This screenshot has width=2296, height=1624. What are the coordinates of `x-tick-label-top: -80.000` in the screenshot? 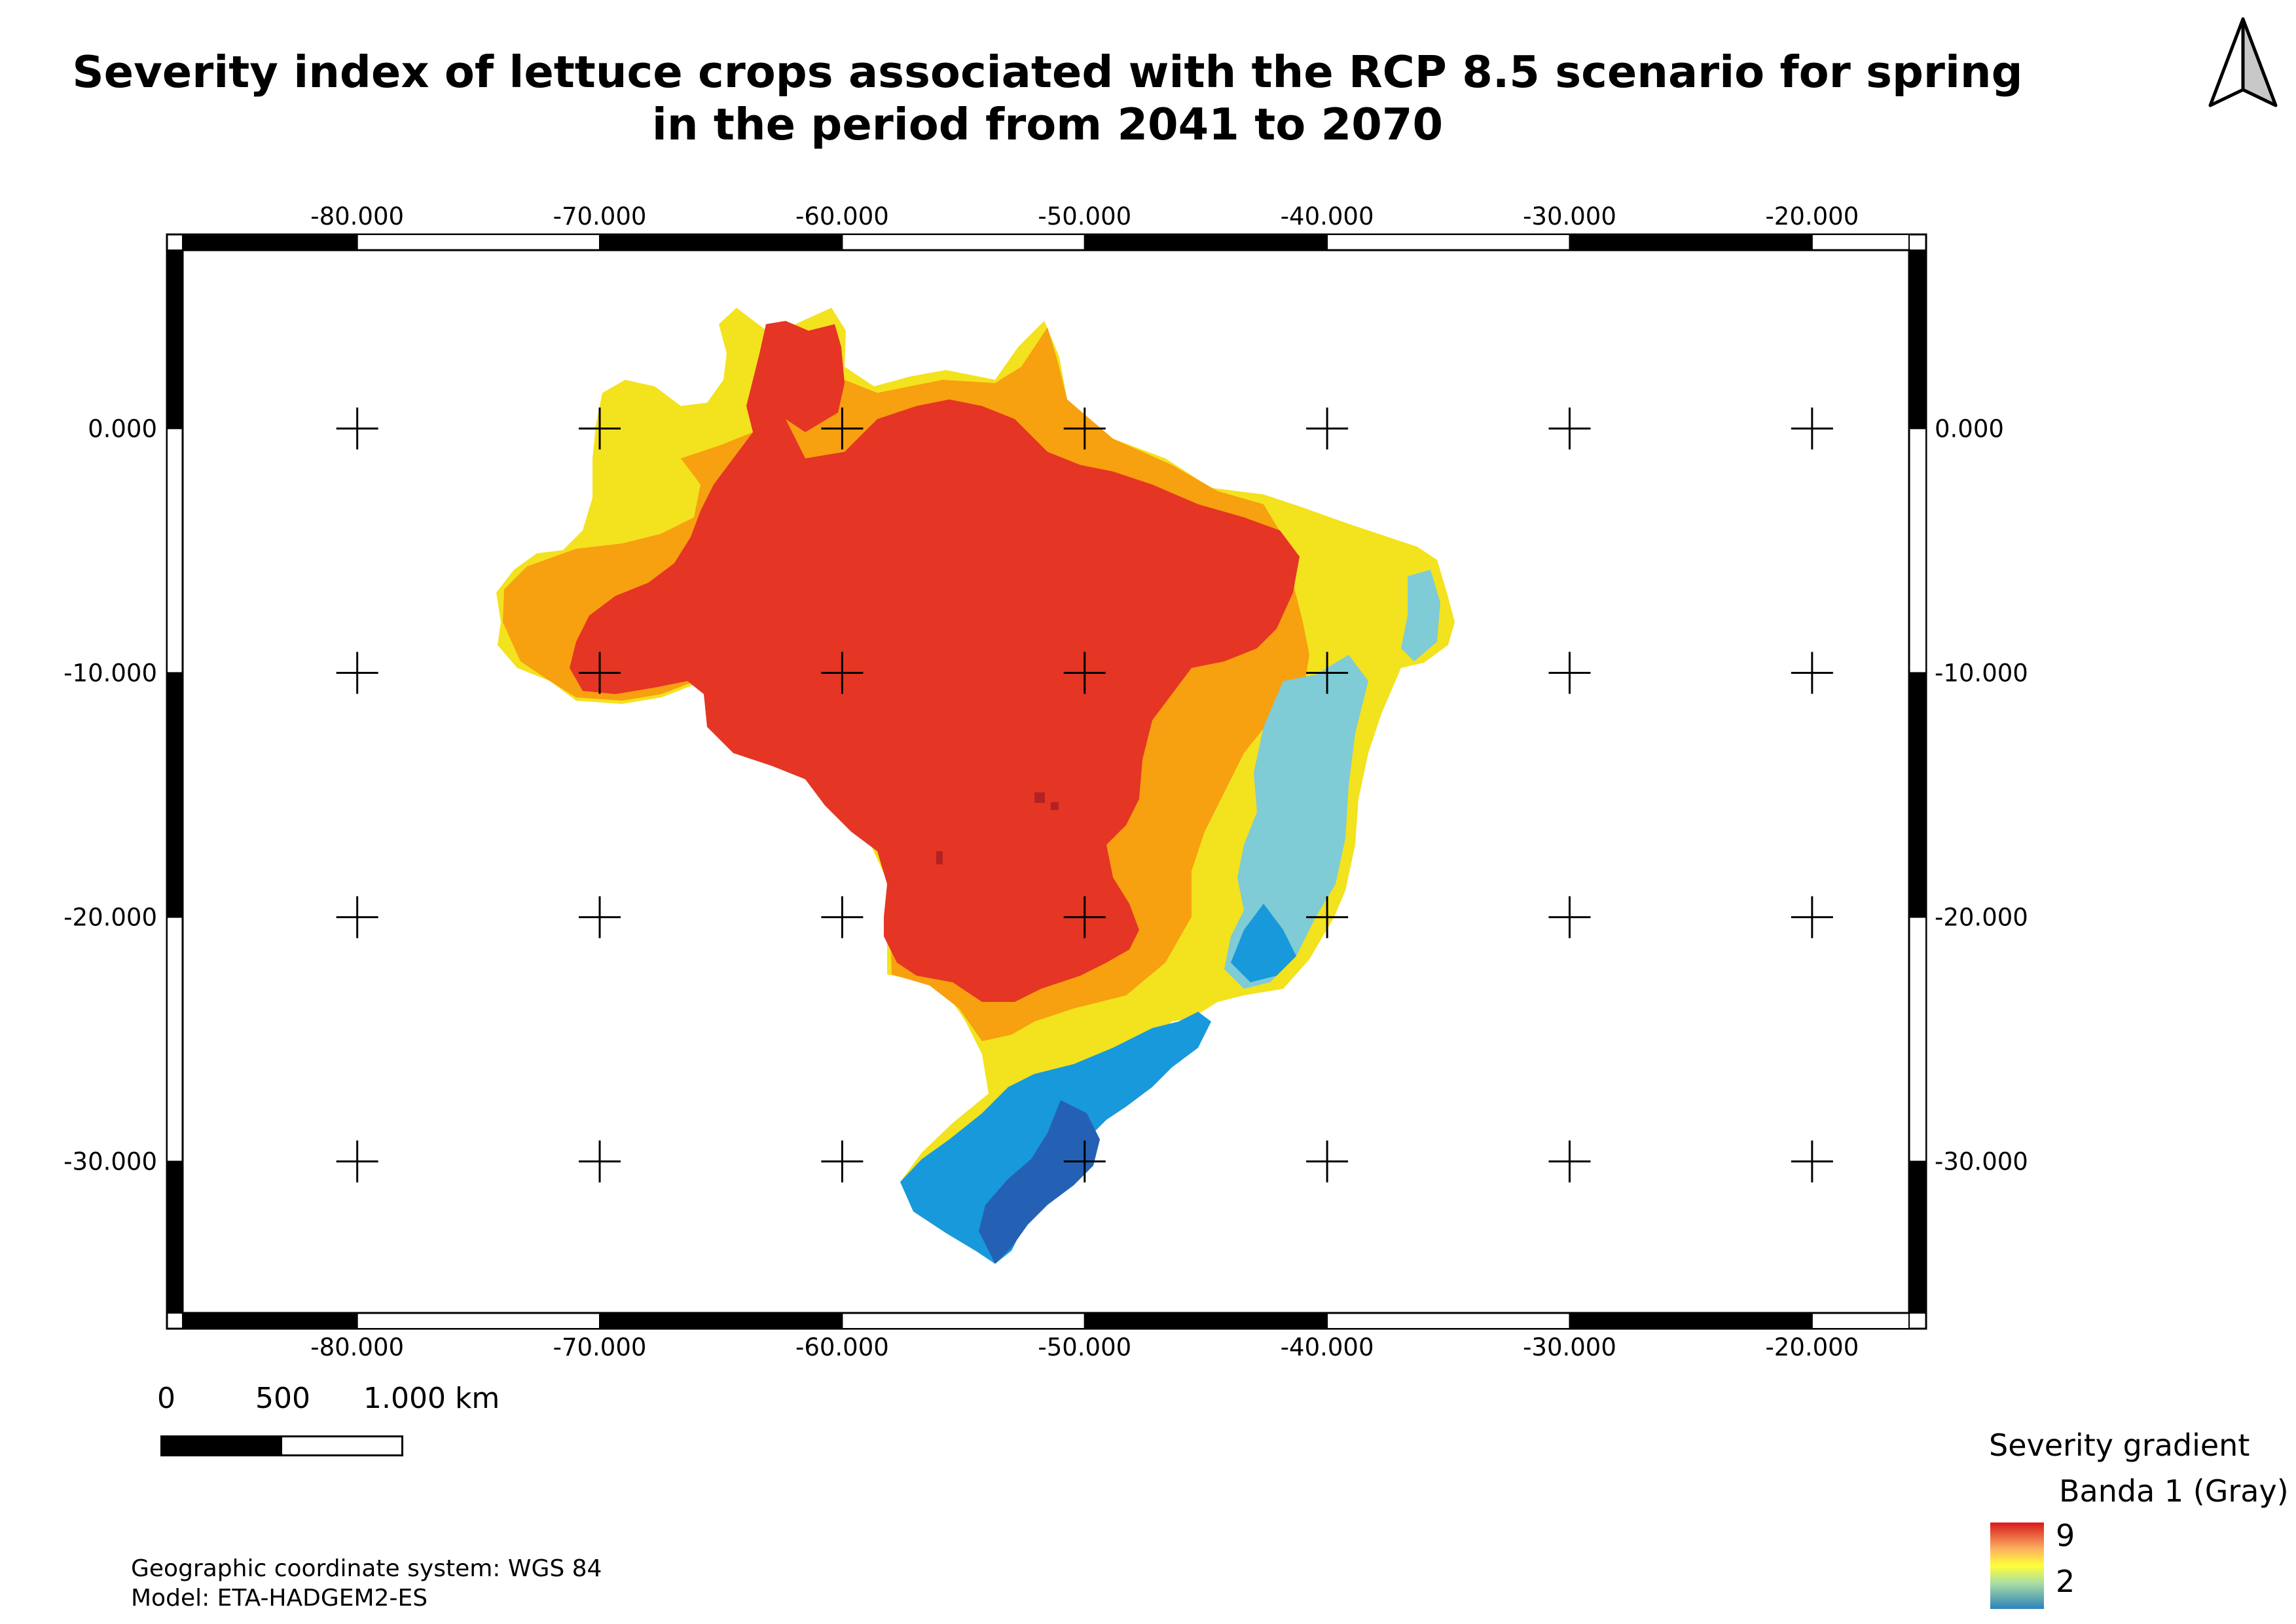 It's located at (357, 216).